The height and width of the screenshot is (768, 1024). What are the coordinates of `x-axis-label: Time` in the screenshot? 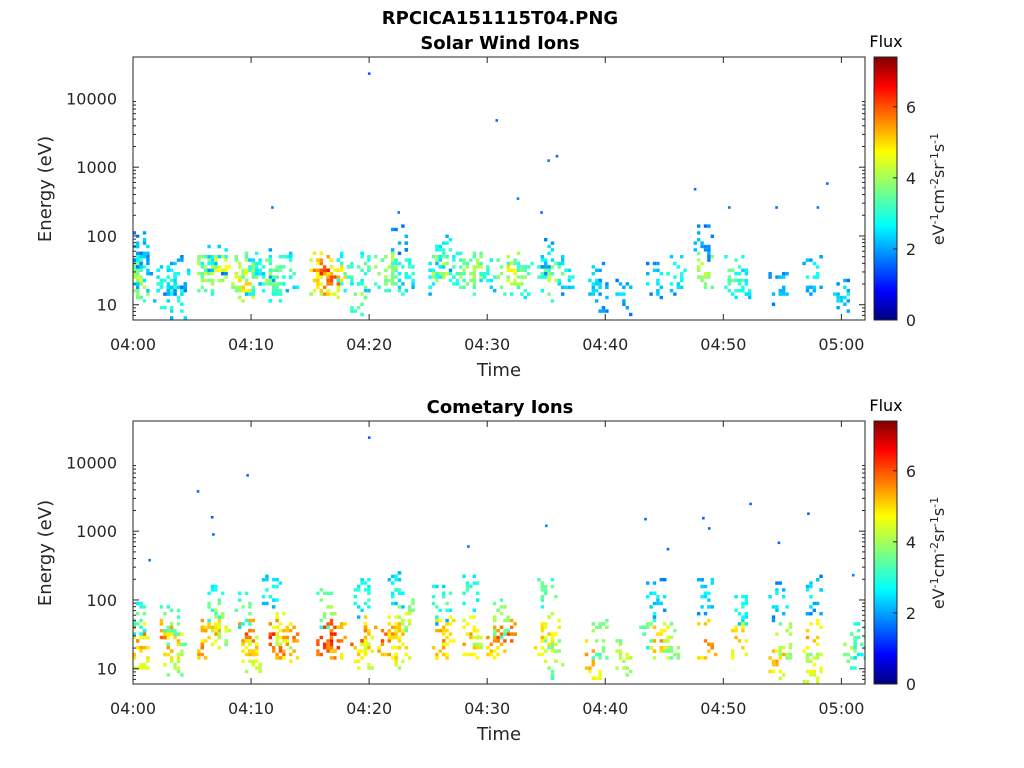 It's located at (498, 734).